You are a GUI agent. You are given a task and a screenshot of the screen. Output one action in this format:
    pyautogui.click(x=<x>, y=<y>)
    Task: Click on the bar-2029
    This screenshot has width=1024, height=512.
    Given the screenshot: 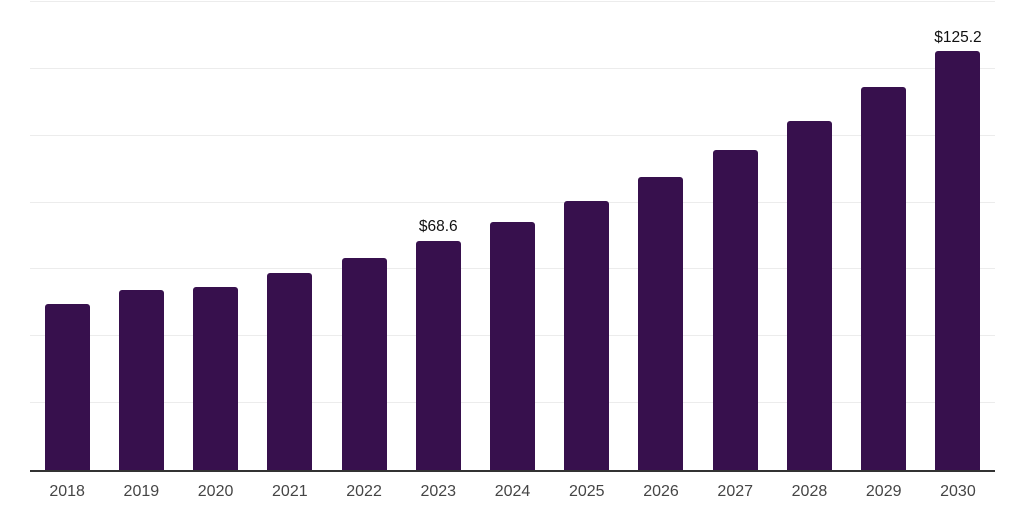 What is the action you would take?
    pyautogui.click(x=884, y=278)
    